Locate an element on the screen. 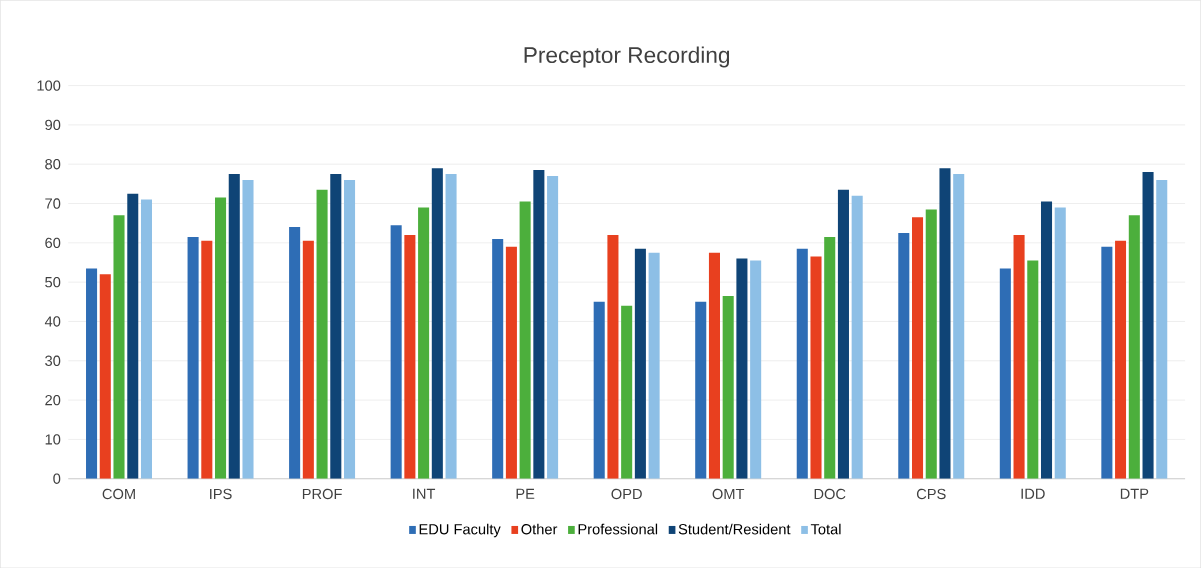 Image resolution: width=1201 pixels, height=568 pixels. x-tick-label: OPD is located at coordinates (626, 493).